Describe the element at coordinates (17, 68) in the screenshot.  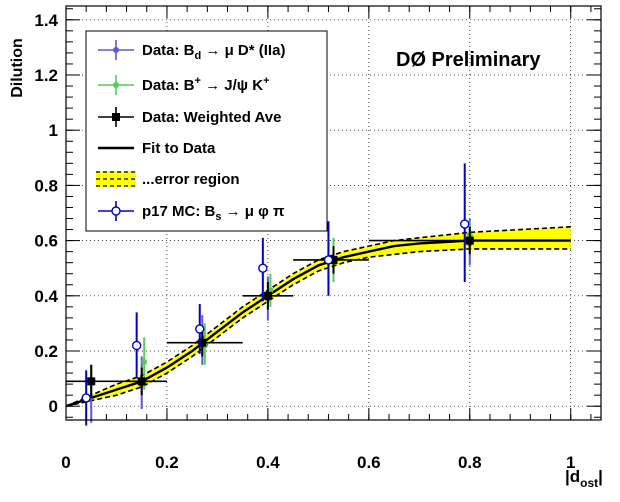
I see `y-axis-label: Dilution` at that location.